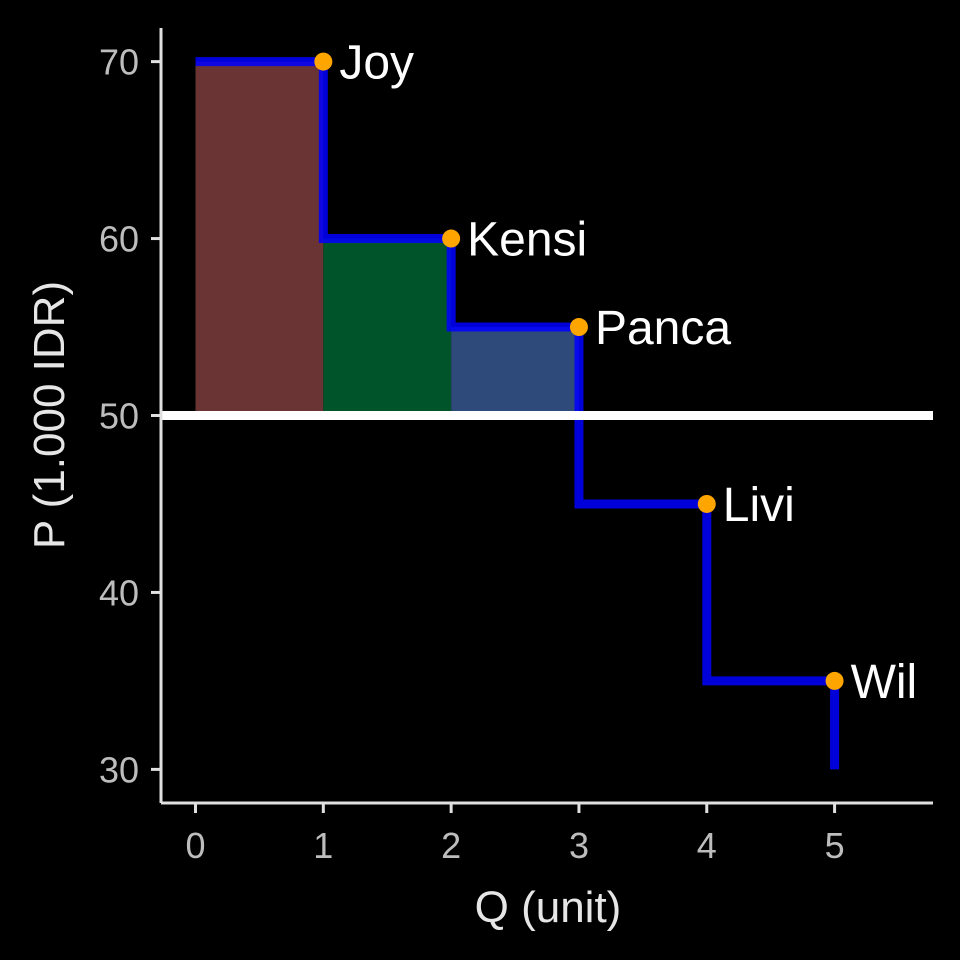 Image resolution: width=960 pixels, height=960 pixels. What do you see at coordinates (834, 680) in the screenshot?
I see `point-wil` at bounding box center [834, 680].